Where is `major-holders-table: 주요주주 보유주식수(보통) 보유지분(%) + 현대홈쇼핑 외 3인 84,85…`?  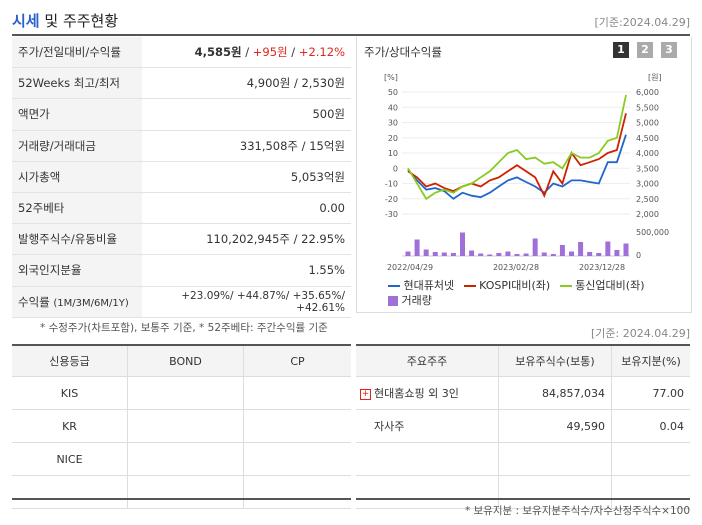 major-holders-table: 주요주주 보유주식수(보통) 보유지분(%) + 현대홈쇼핑 외 3인 84,85… is located at coordinates (523, 426).